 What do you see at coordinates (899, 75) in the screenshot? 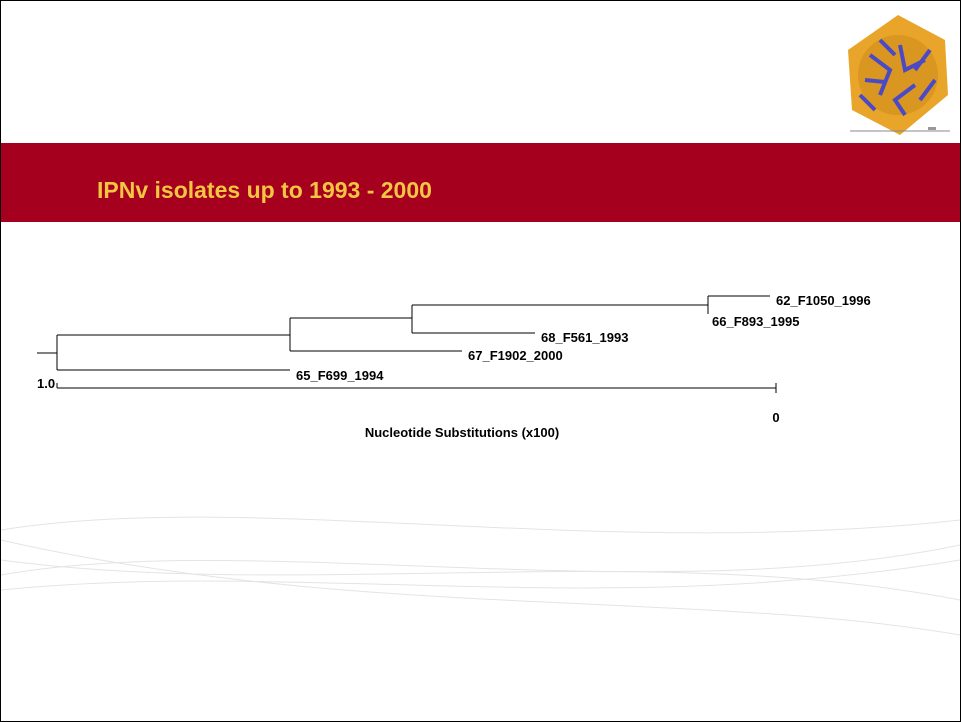
I see `virus-image` at bounding box center [899, 75].